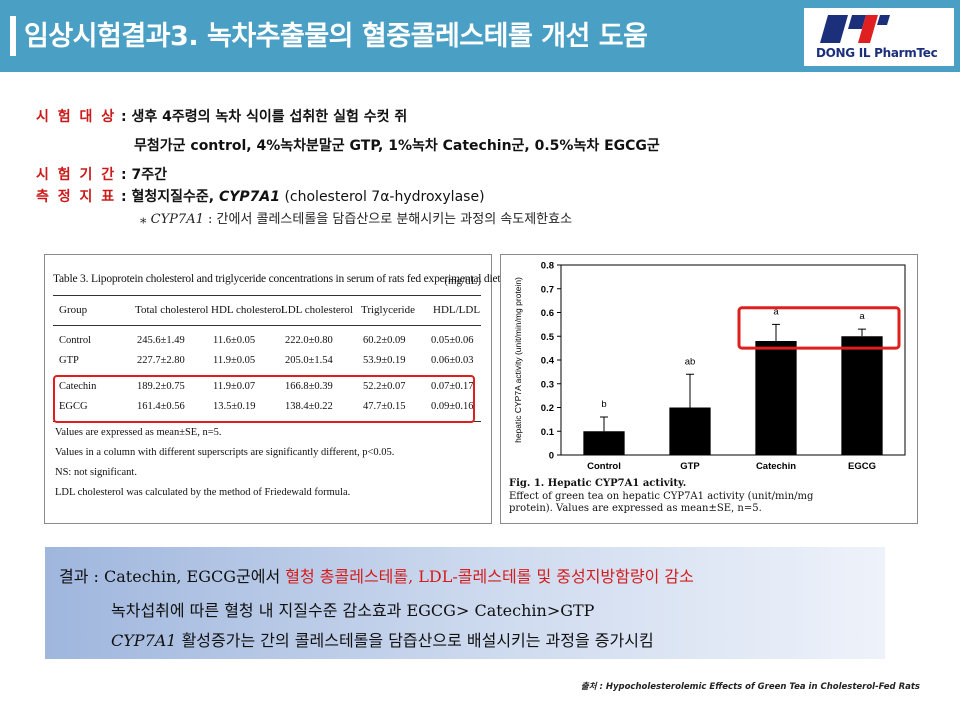  What do you see at coordinates (452, 360) in the screenshot?
I see `table-cell: 0.06±0.03` at bounding box center [452, 360].